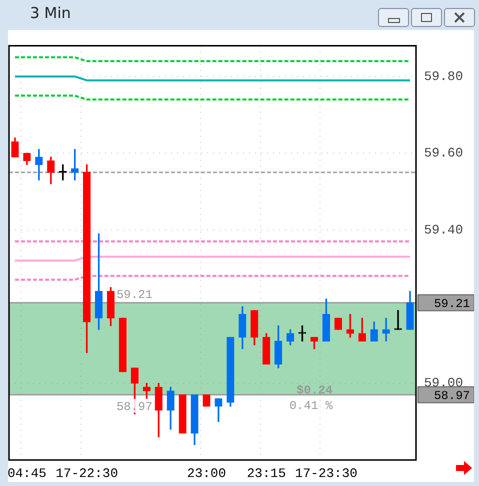 The height and width of the screenshot is (486, 479). Describe the element at coordinates (134, 295) in the screenshot. I see `annotation: 59.21` at that location.